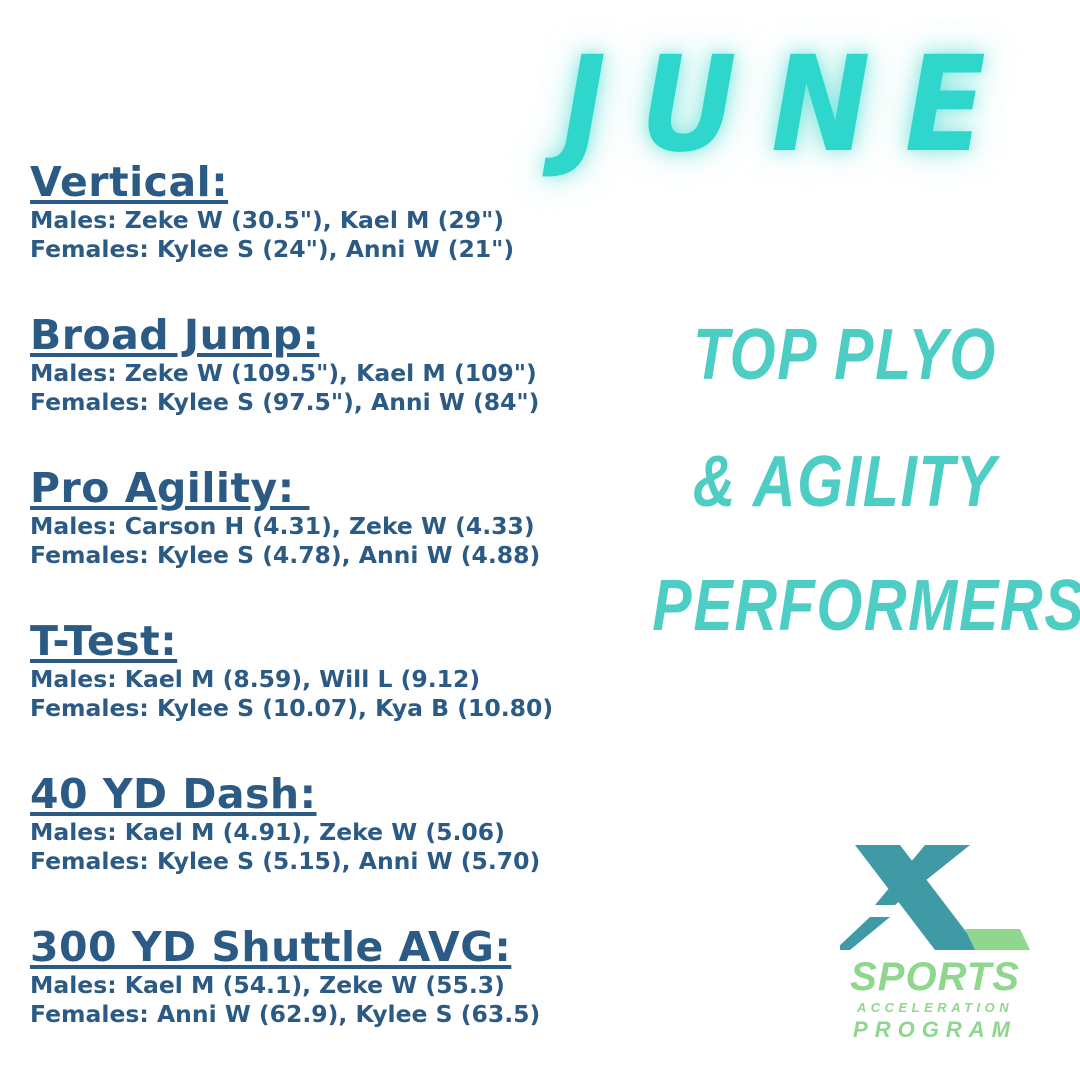  What do you see at coordinates (267, 985) in the screenshot?
I see `males-result: Males: Kael M (54.1), Zeke W (55.3)` at bounding box center [267, 985].